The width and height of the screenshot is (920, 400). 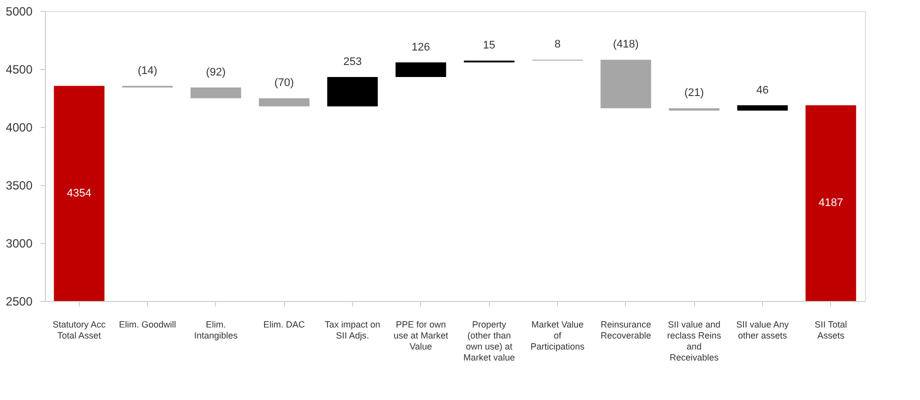 I want to click on y-tick-label: 3000, so click(x=19, y=243).